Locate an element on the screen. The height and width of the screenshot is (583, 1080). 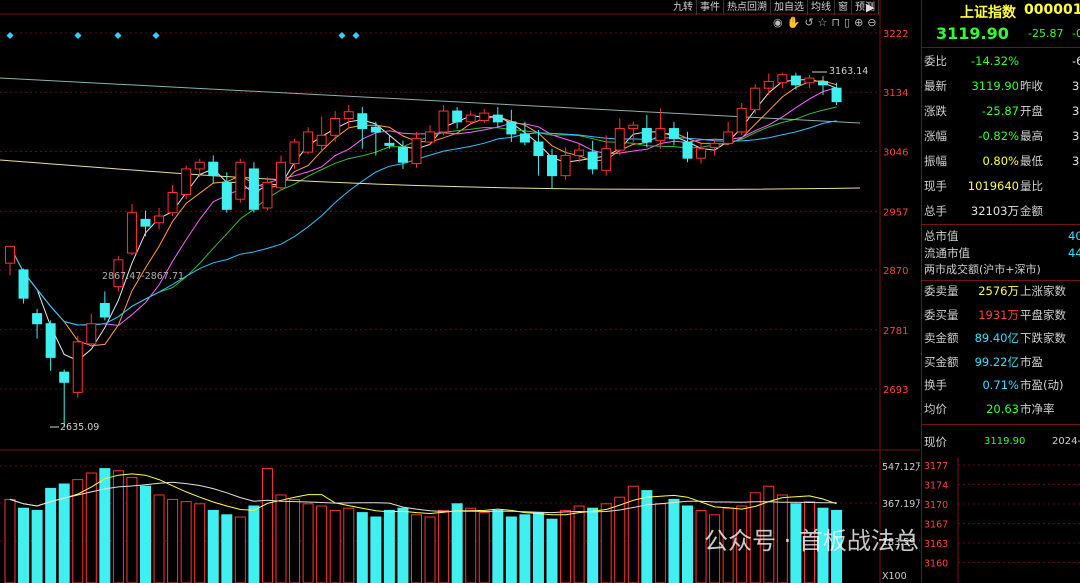
toolbar-item-6: 预测 is located at coordinates (865, 7).